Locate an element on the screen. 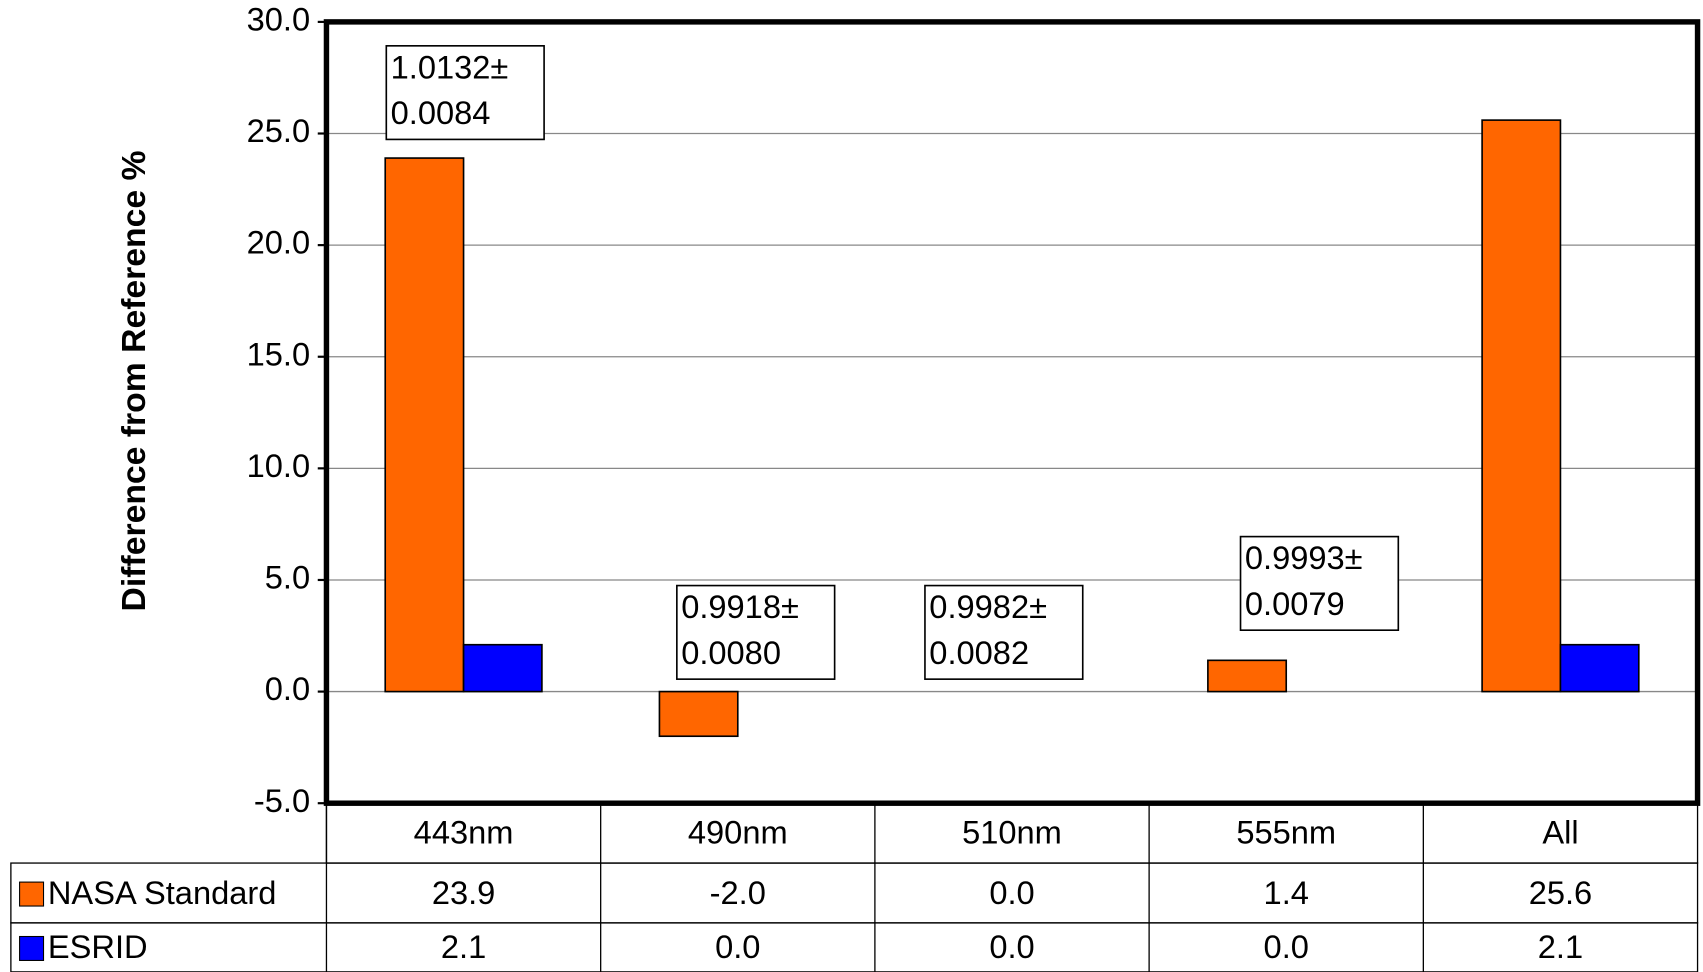  table-row is located at coordinates (854, 947).